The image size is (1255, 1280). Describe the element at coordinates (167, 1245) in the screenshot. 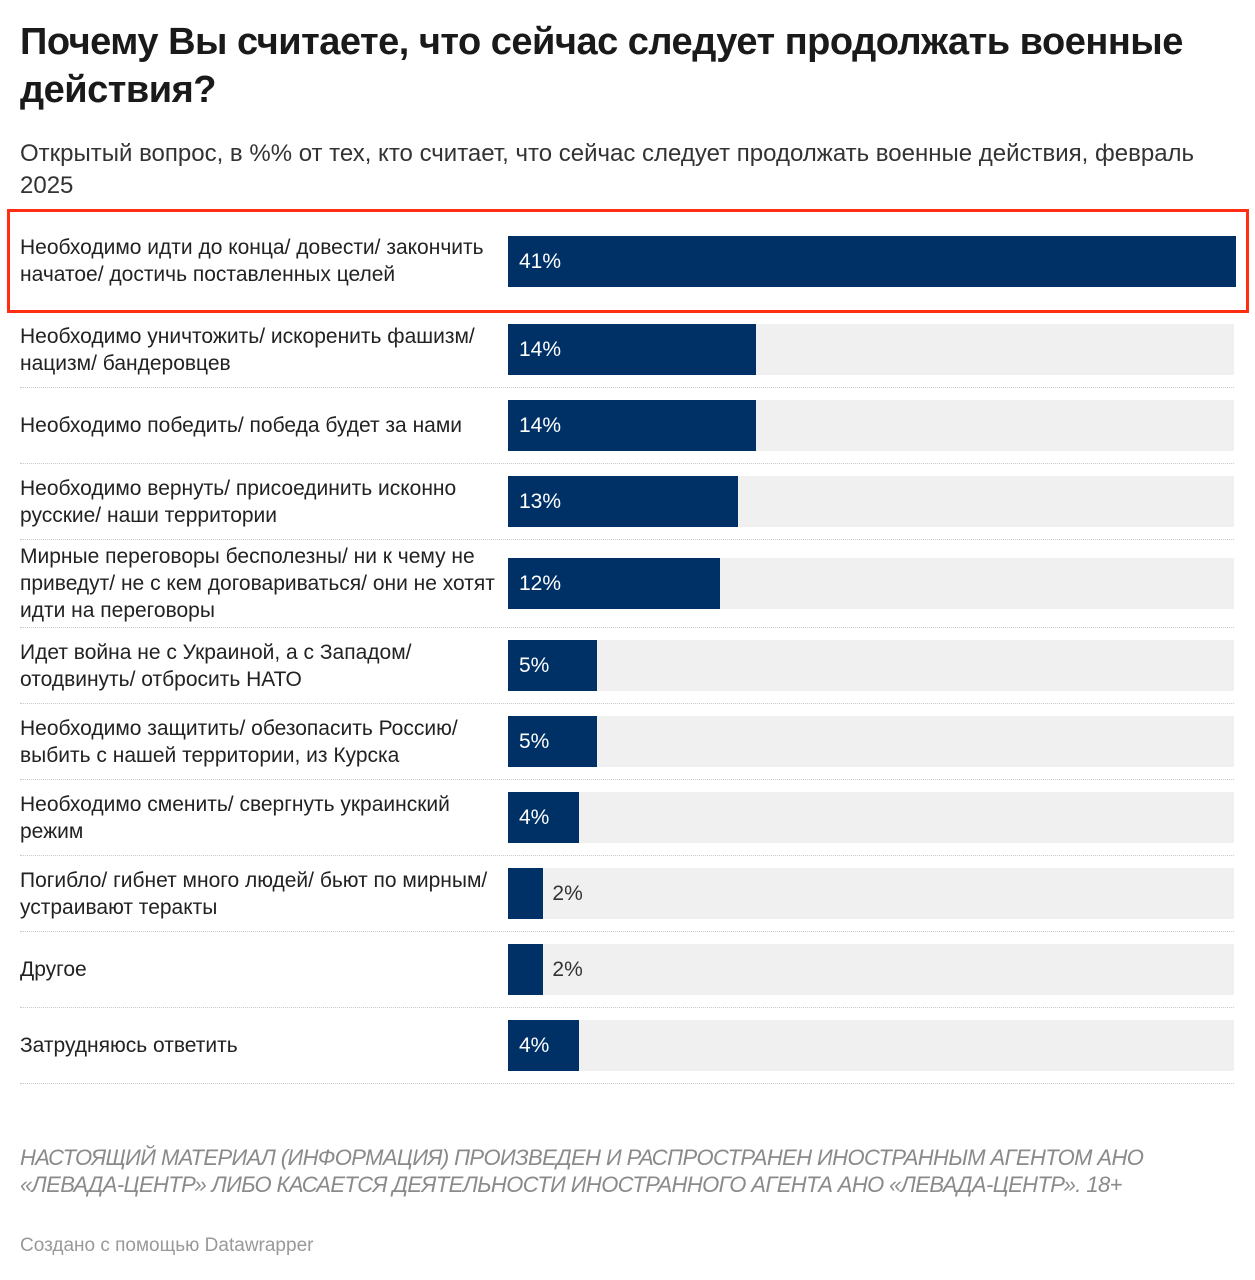

I see `datawrapper-credit: Создано с помощью Datawrapper` at that location.